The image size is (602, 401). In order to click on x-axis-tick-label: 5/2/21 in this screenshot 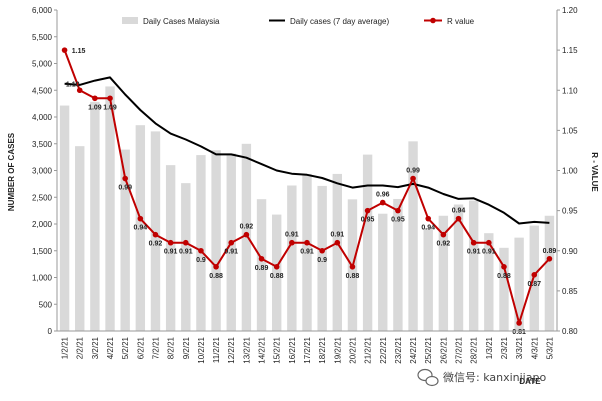, I will do `click(125, 347)`.